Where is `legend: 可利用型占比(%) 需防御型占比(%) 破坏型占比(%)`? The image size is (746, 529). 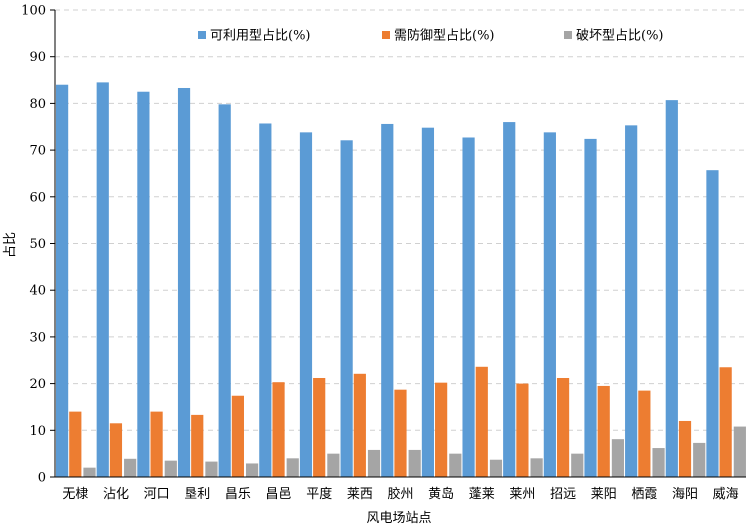
legend: 可利用型占比(%) 需防御型占比(%) 破坏型占比(%) is located at coordinates (431, 36).